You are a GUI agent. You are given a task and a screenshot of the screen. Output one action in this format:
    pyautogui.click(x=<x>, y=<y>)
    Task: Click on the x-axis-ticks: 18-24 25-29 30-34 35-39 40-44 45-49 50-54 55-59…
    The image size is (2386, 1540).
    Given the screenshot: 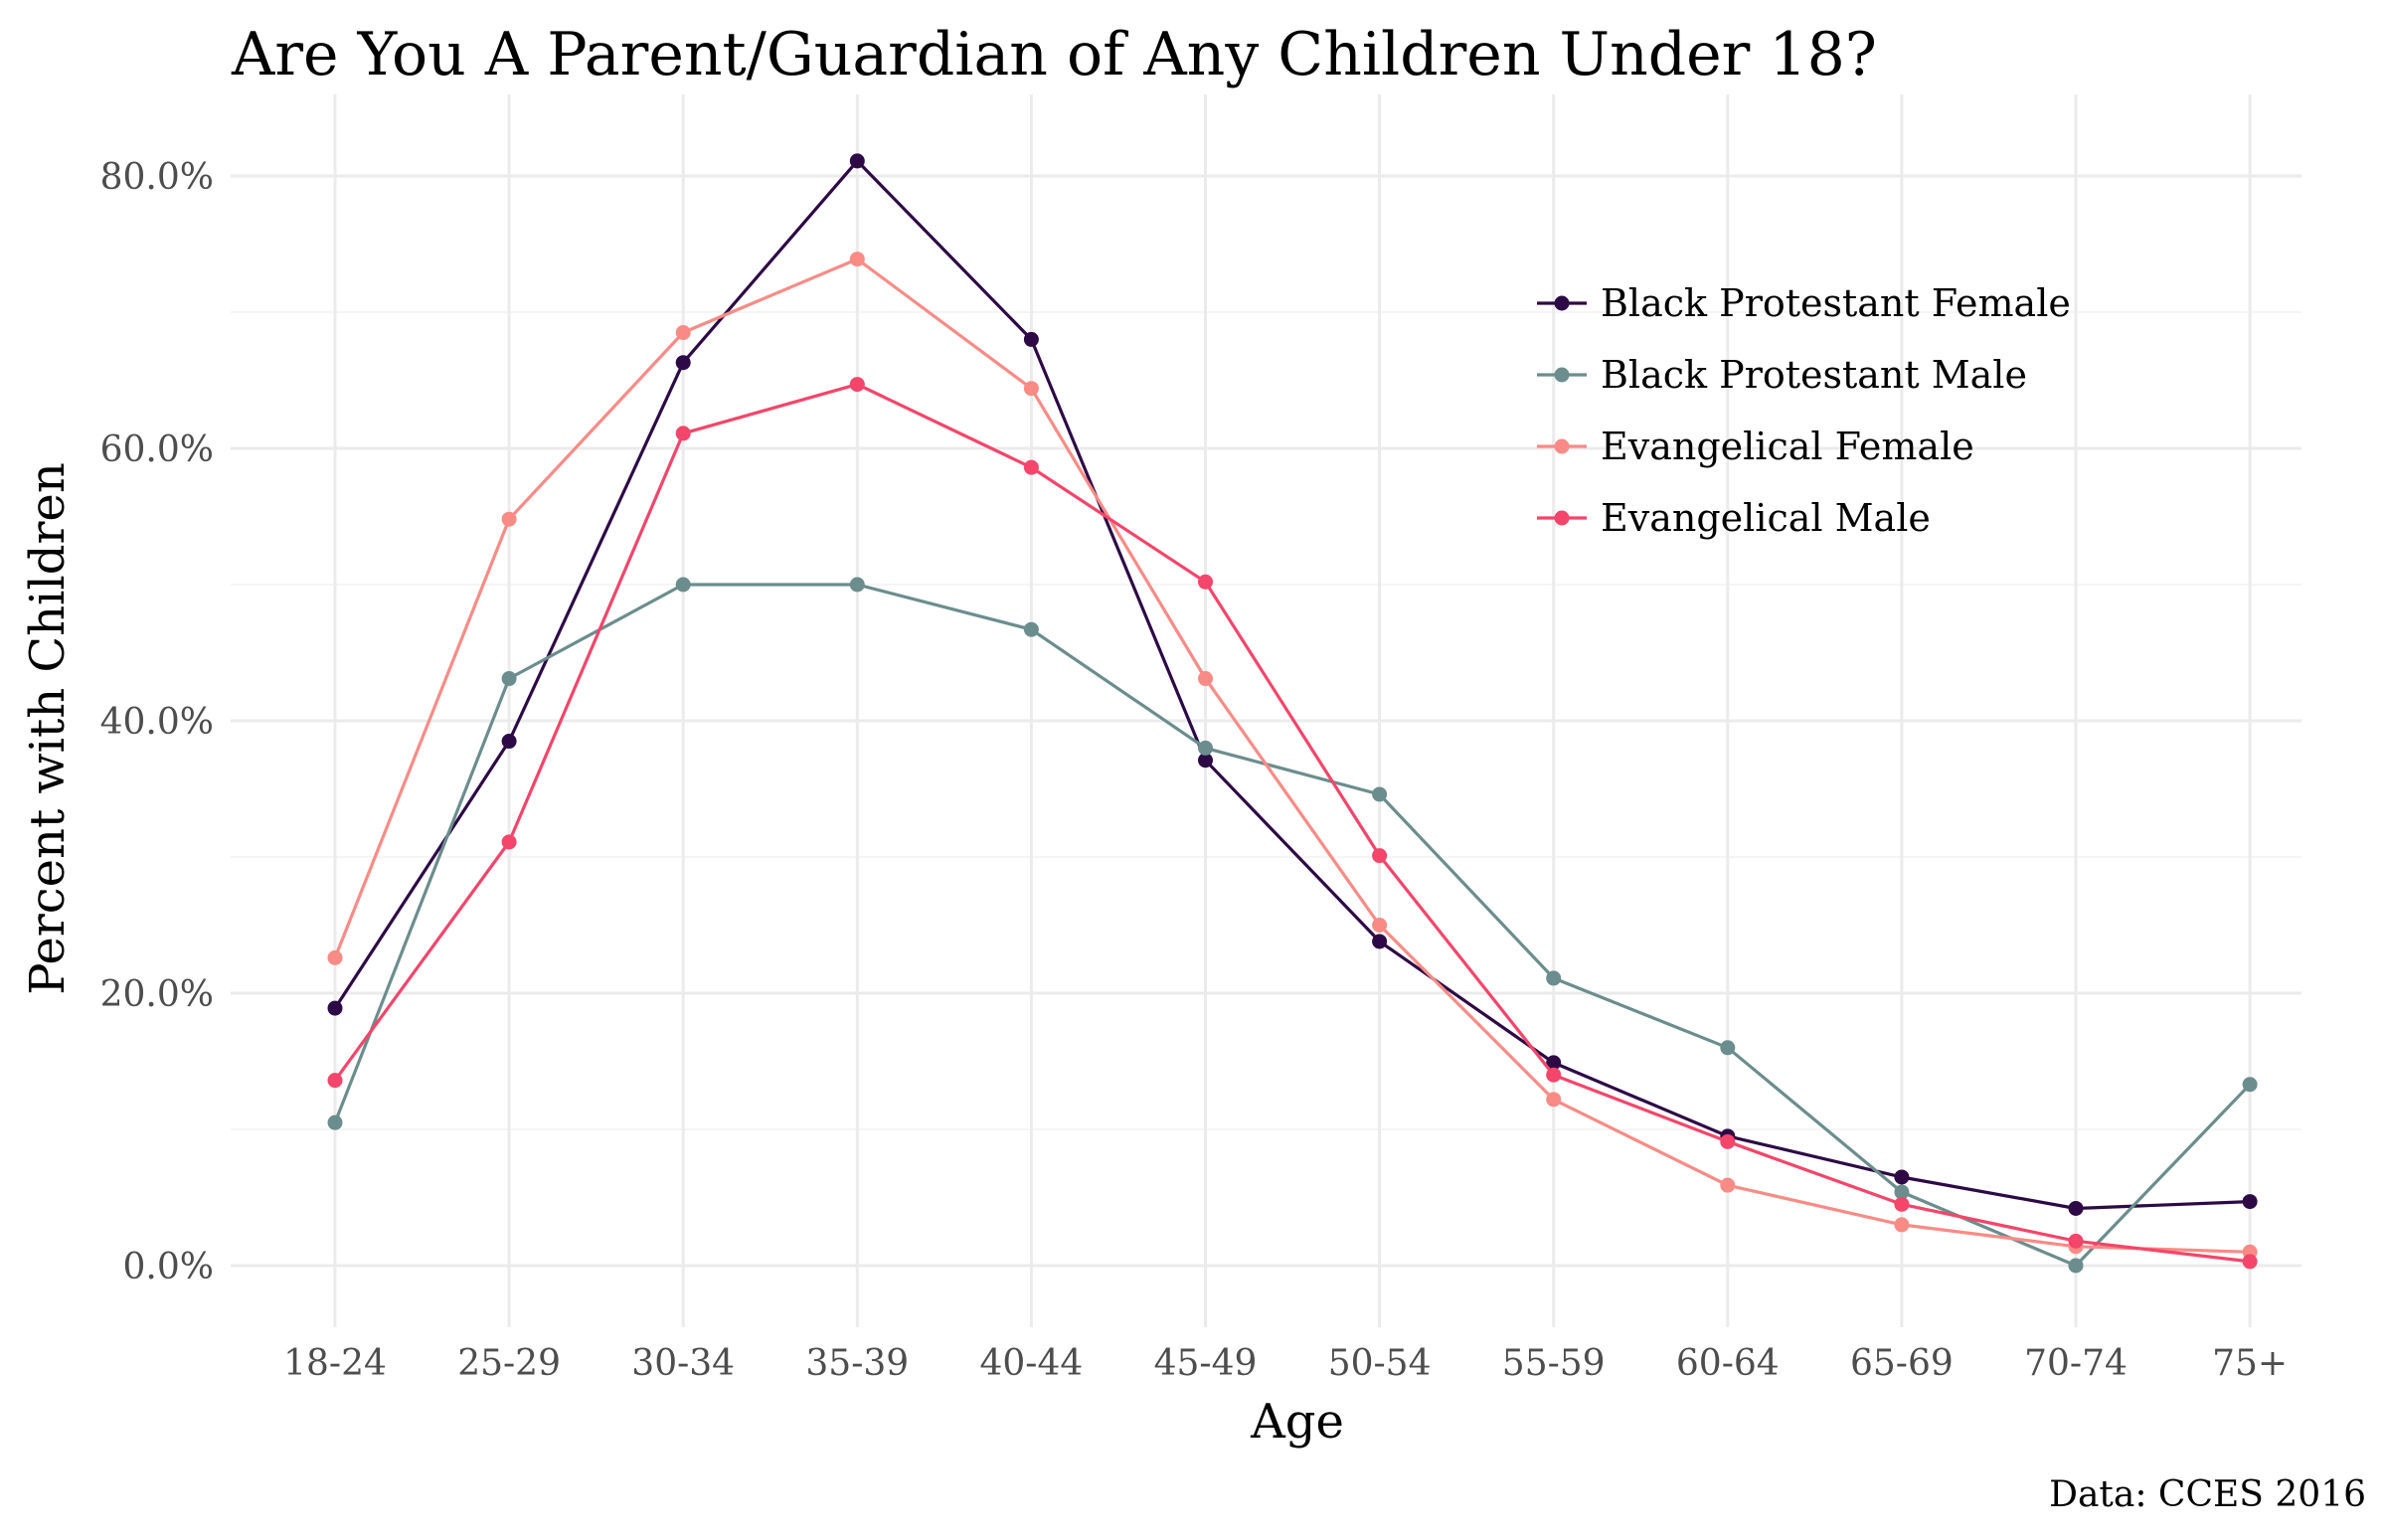 What is the action you would take?
    pyautogui.click(x=1285, y=1363)
    